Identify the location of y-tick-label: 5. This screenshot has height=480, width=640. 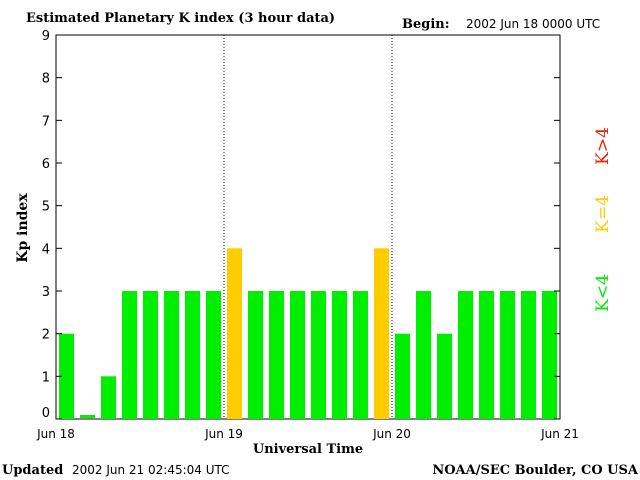
(46, 207).